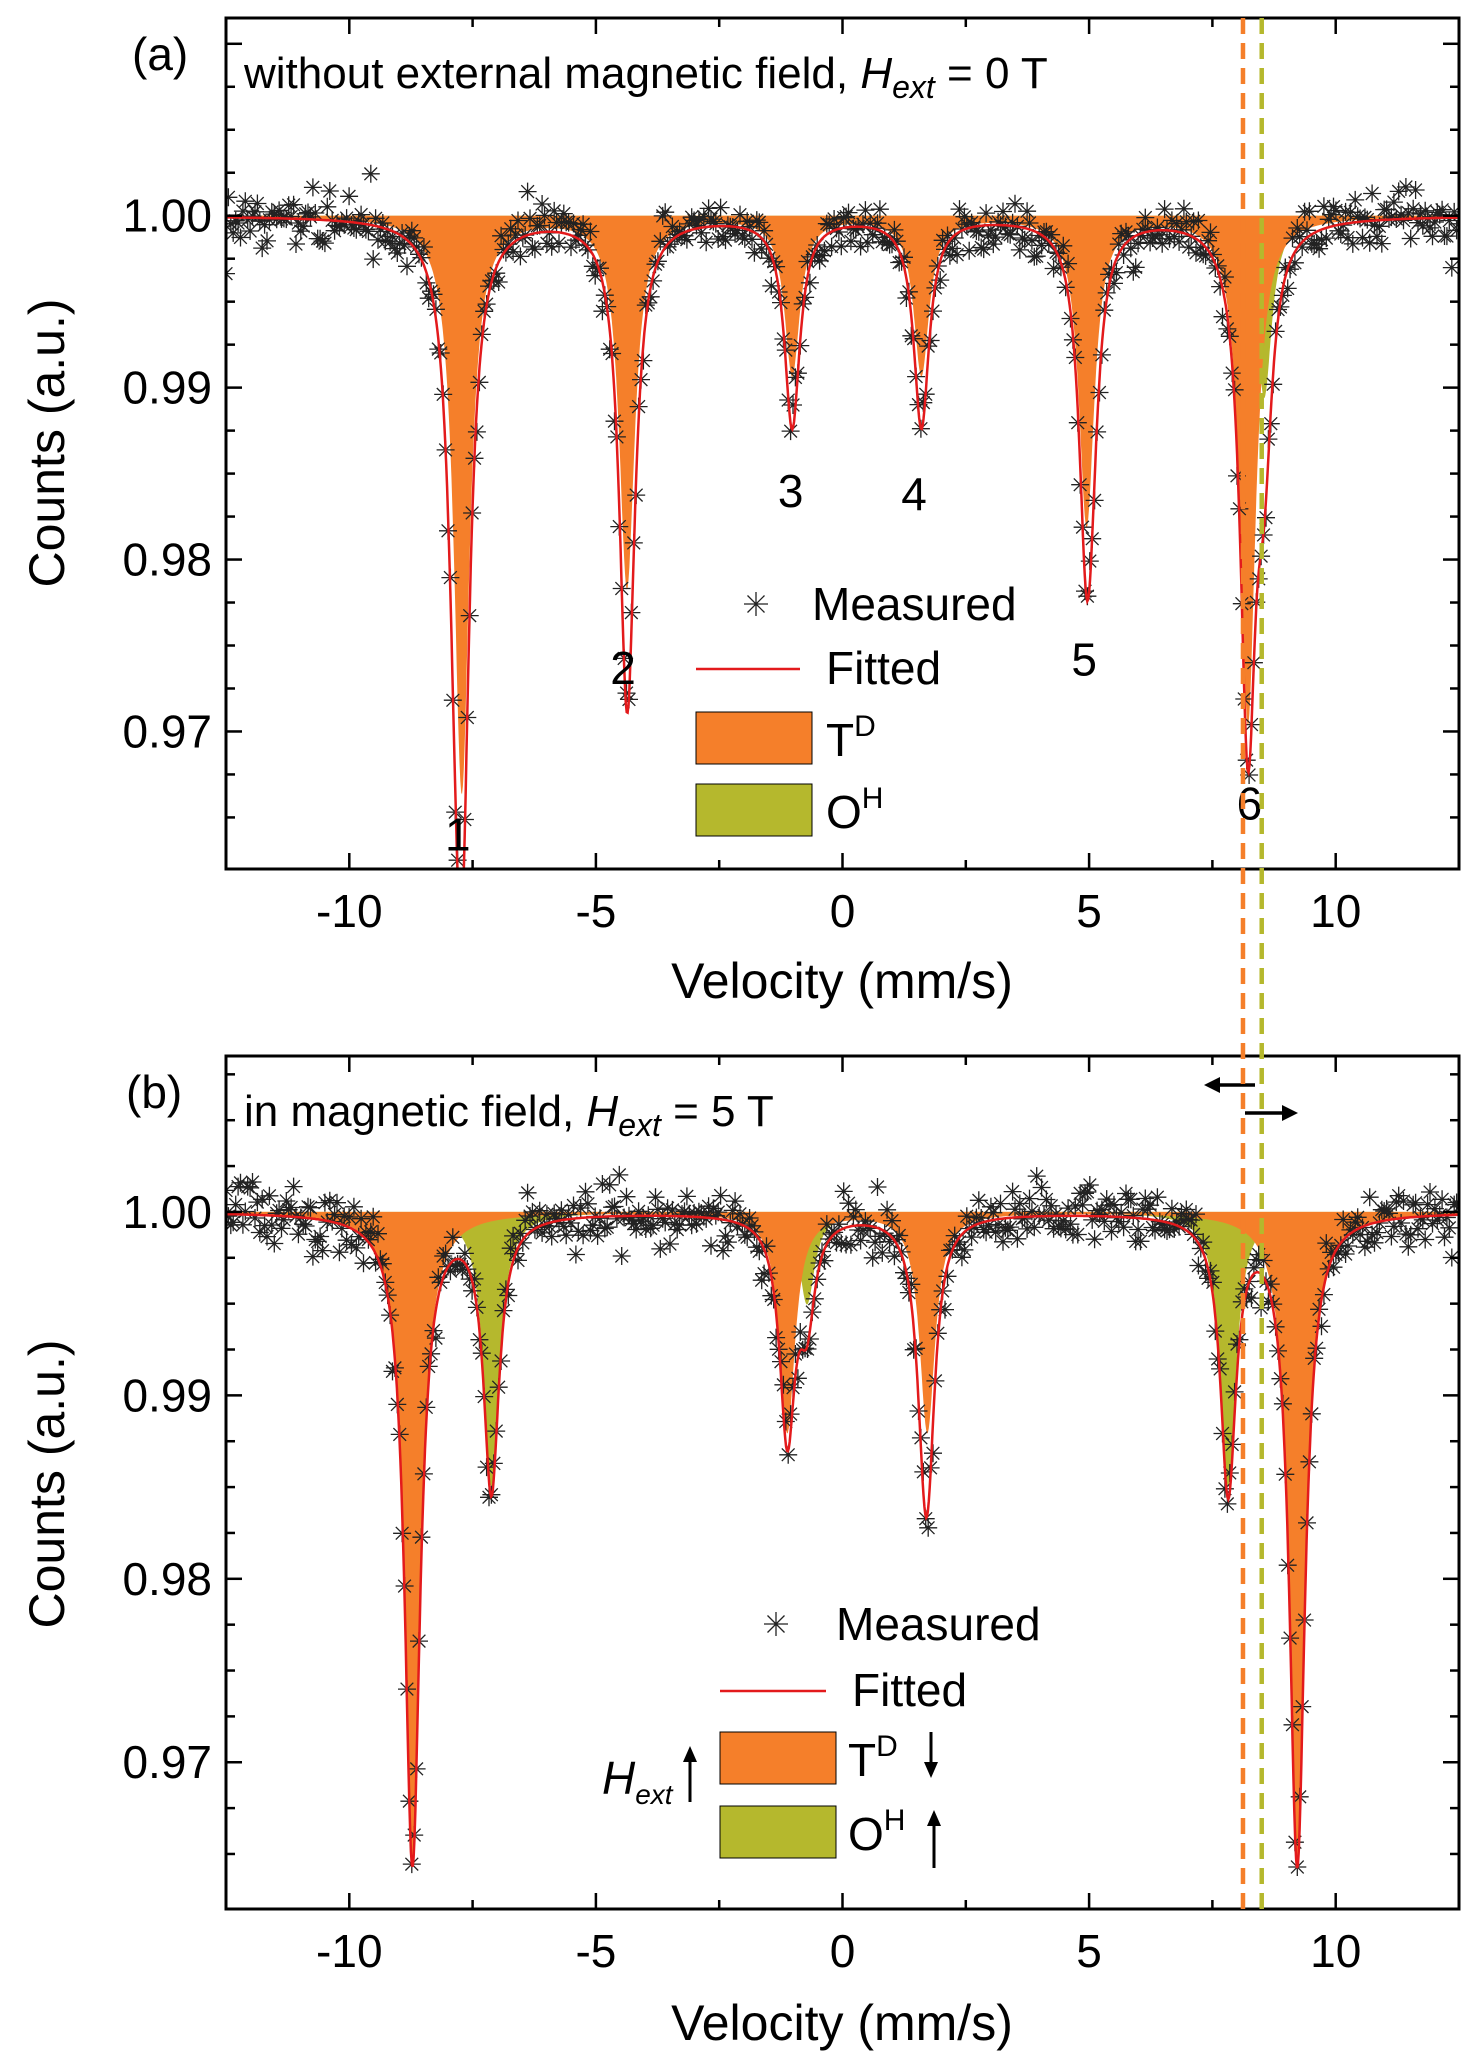 The image size is (1481, 2060). I want to click on legend-measured-label: Measured, so click(914, 604).